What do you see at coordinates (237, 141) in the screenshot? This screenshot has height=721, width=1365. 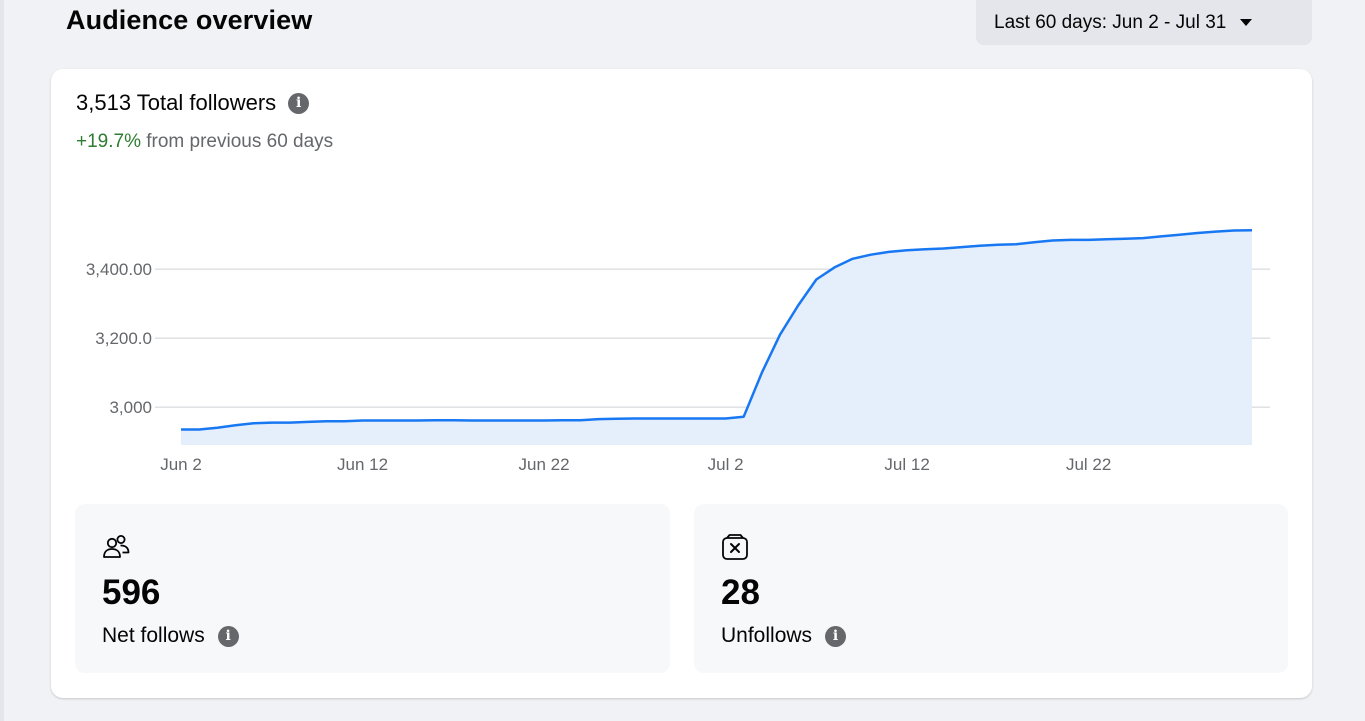 I see `growth-text: from previous 60 days` at bounding box center [237, 141].